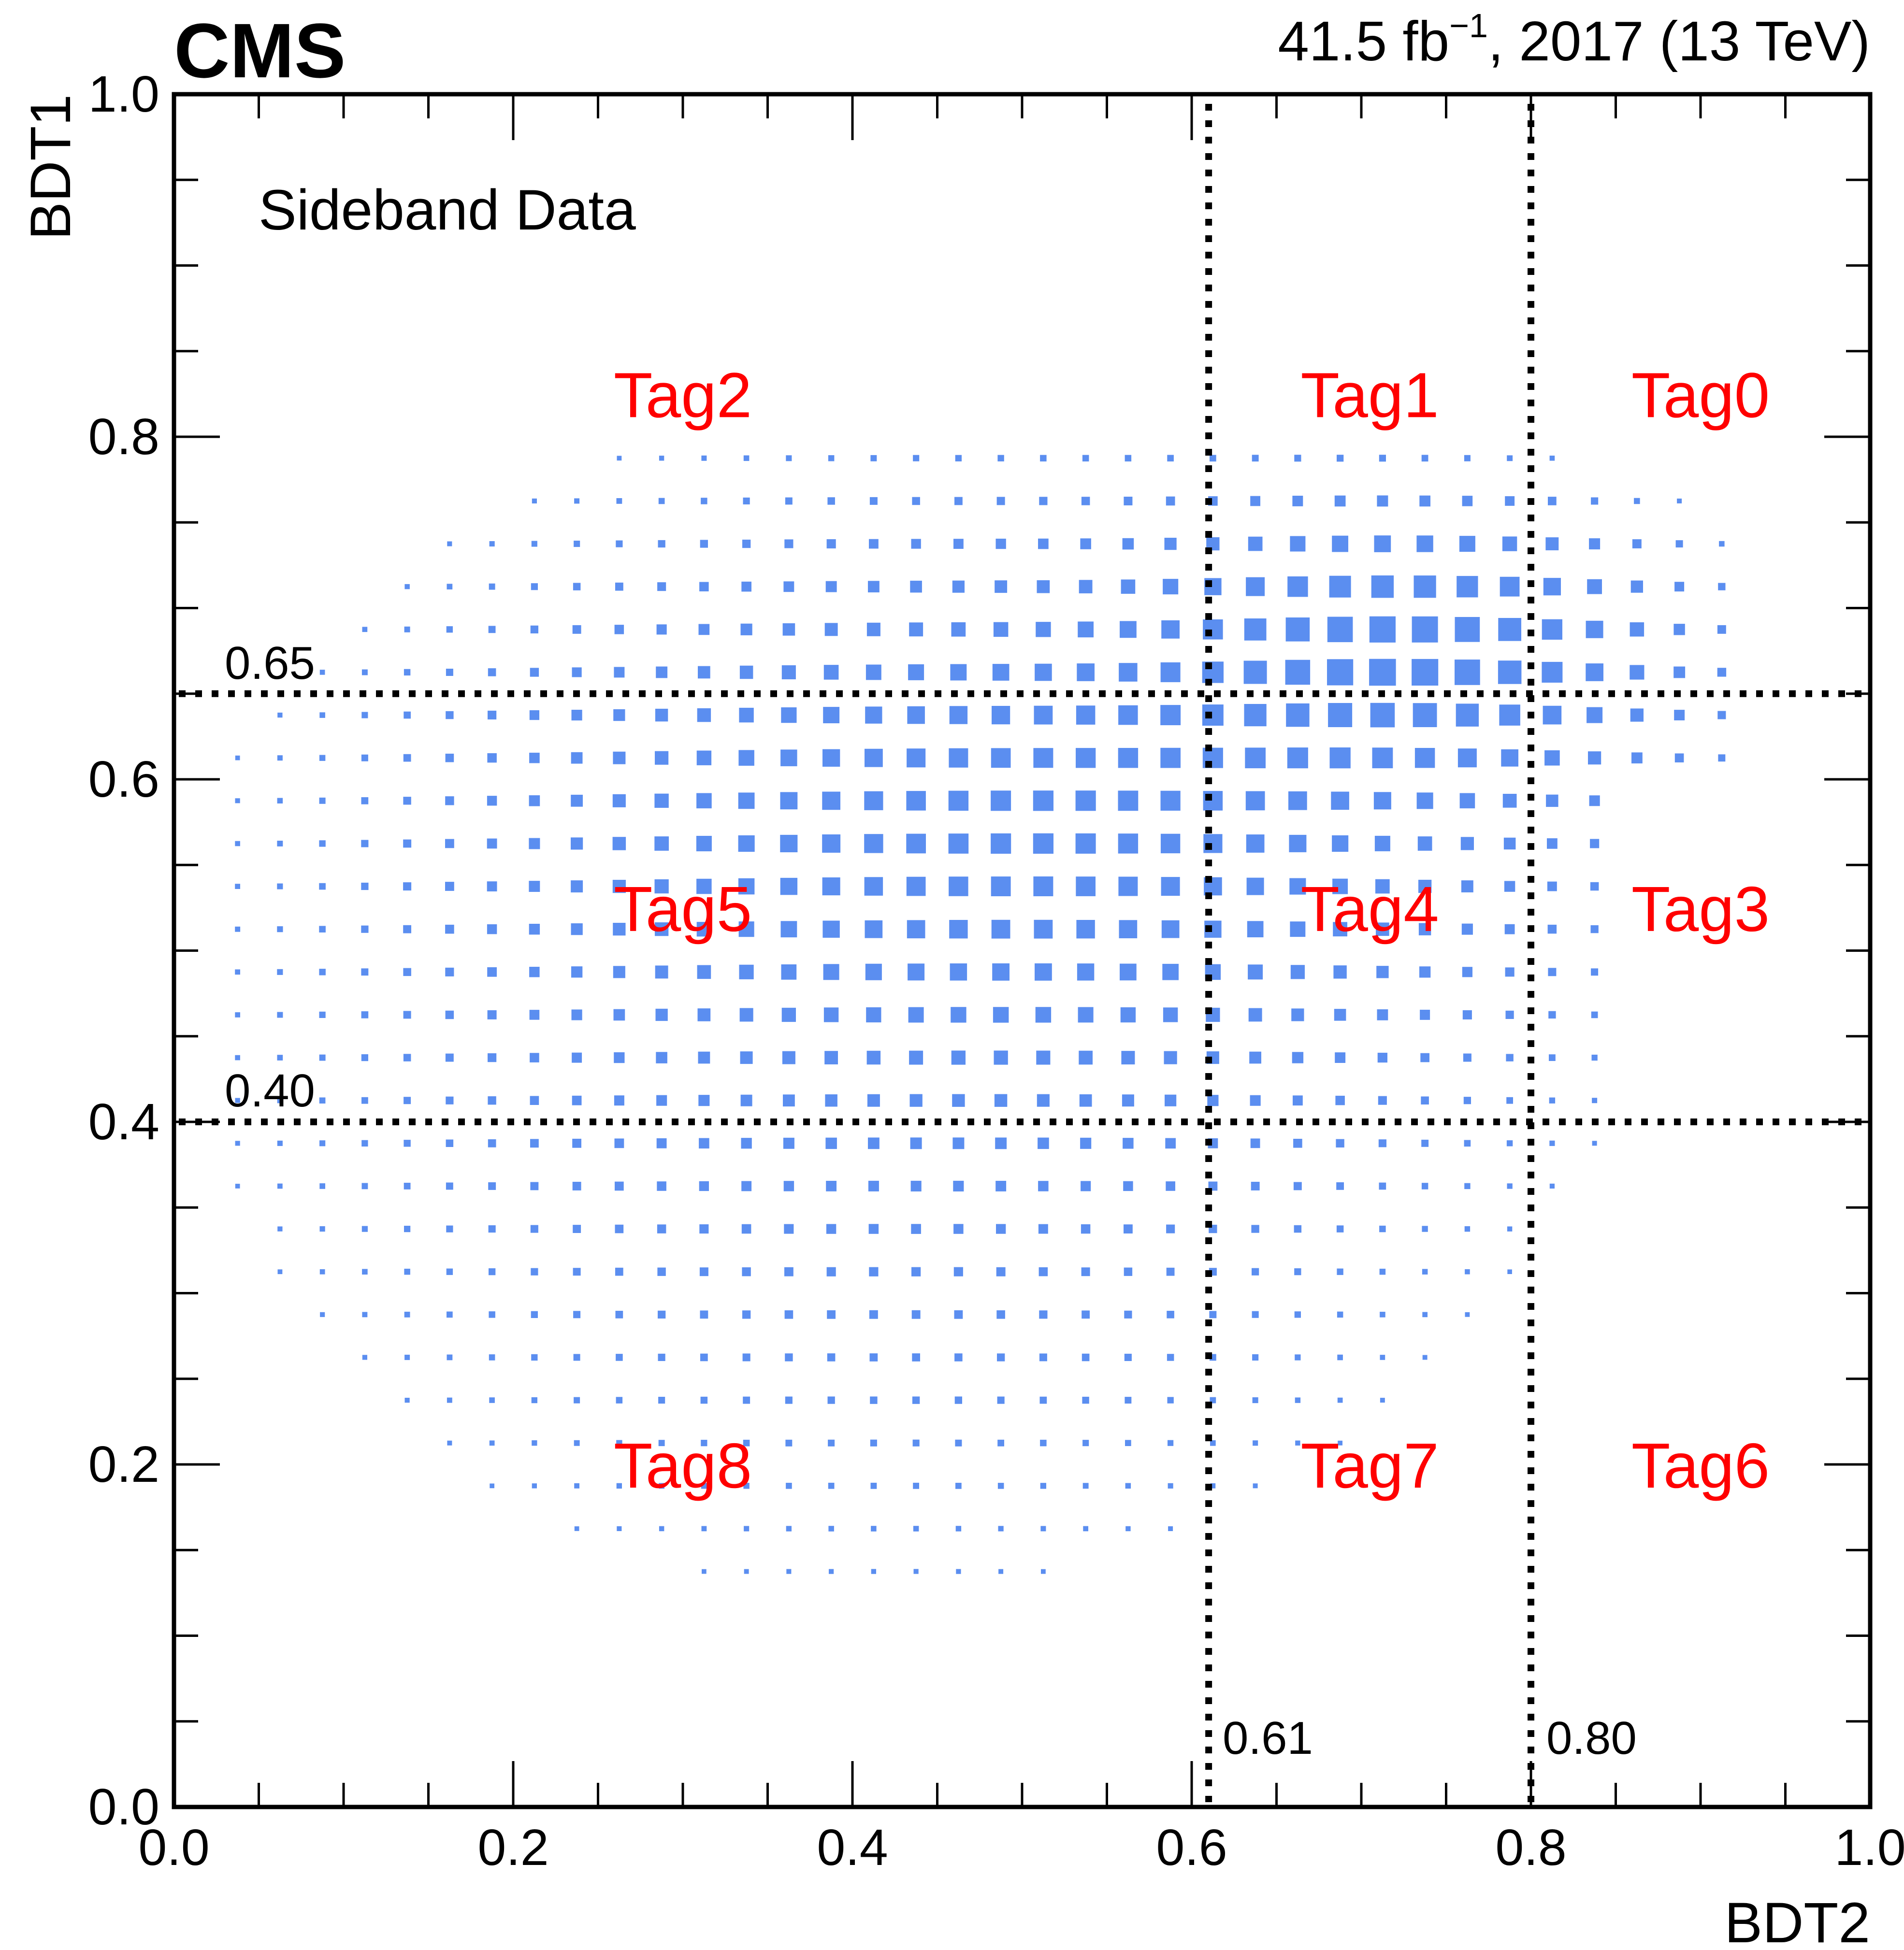 The width and height of the screenshot is (1904, 1950). What do you see at coordinates (270, 663) in the screenshot?
I see `cut-label-bdt1-high: 0.65` at bounding box center [270, 663].